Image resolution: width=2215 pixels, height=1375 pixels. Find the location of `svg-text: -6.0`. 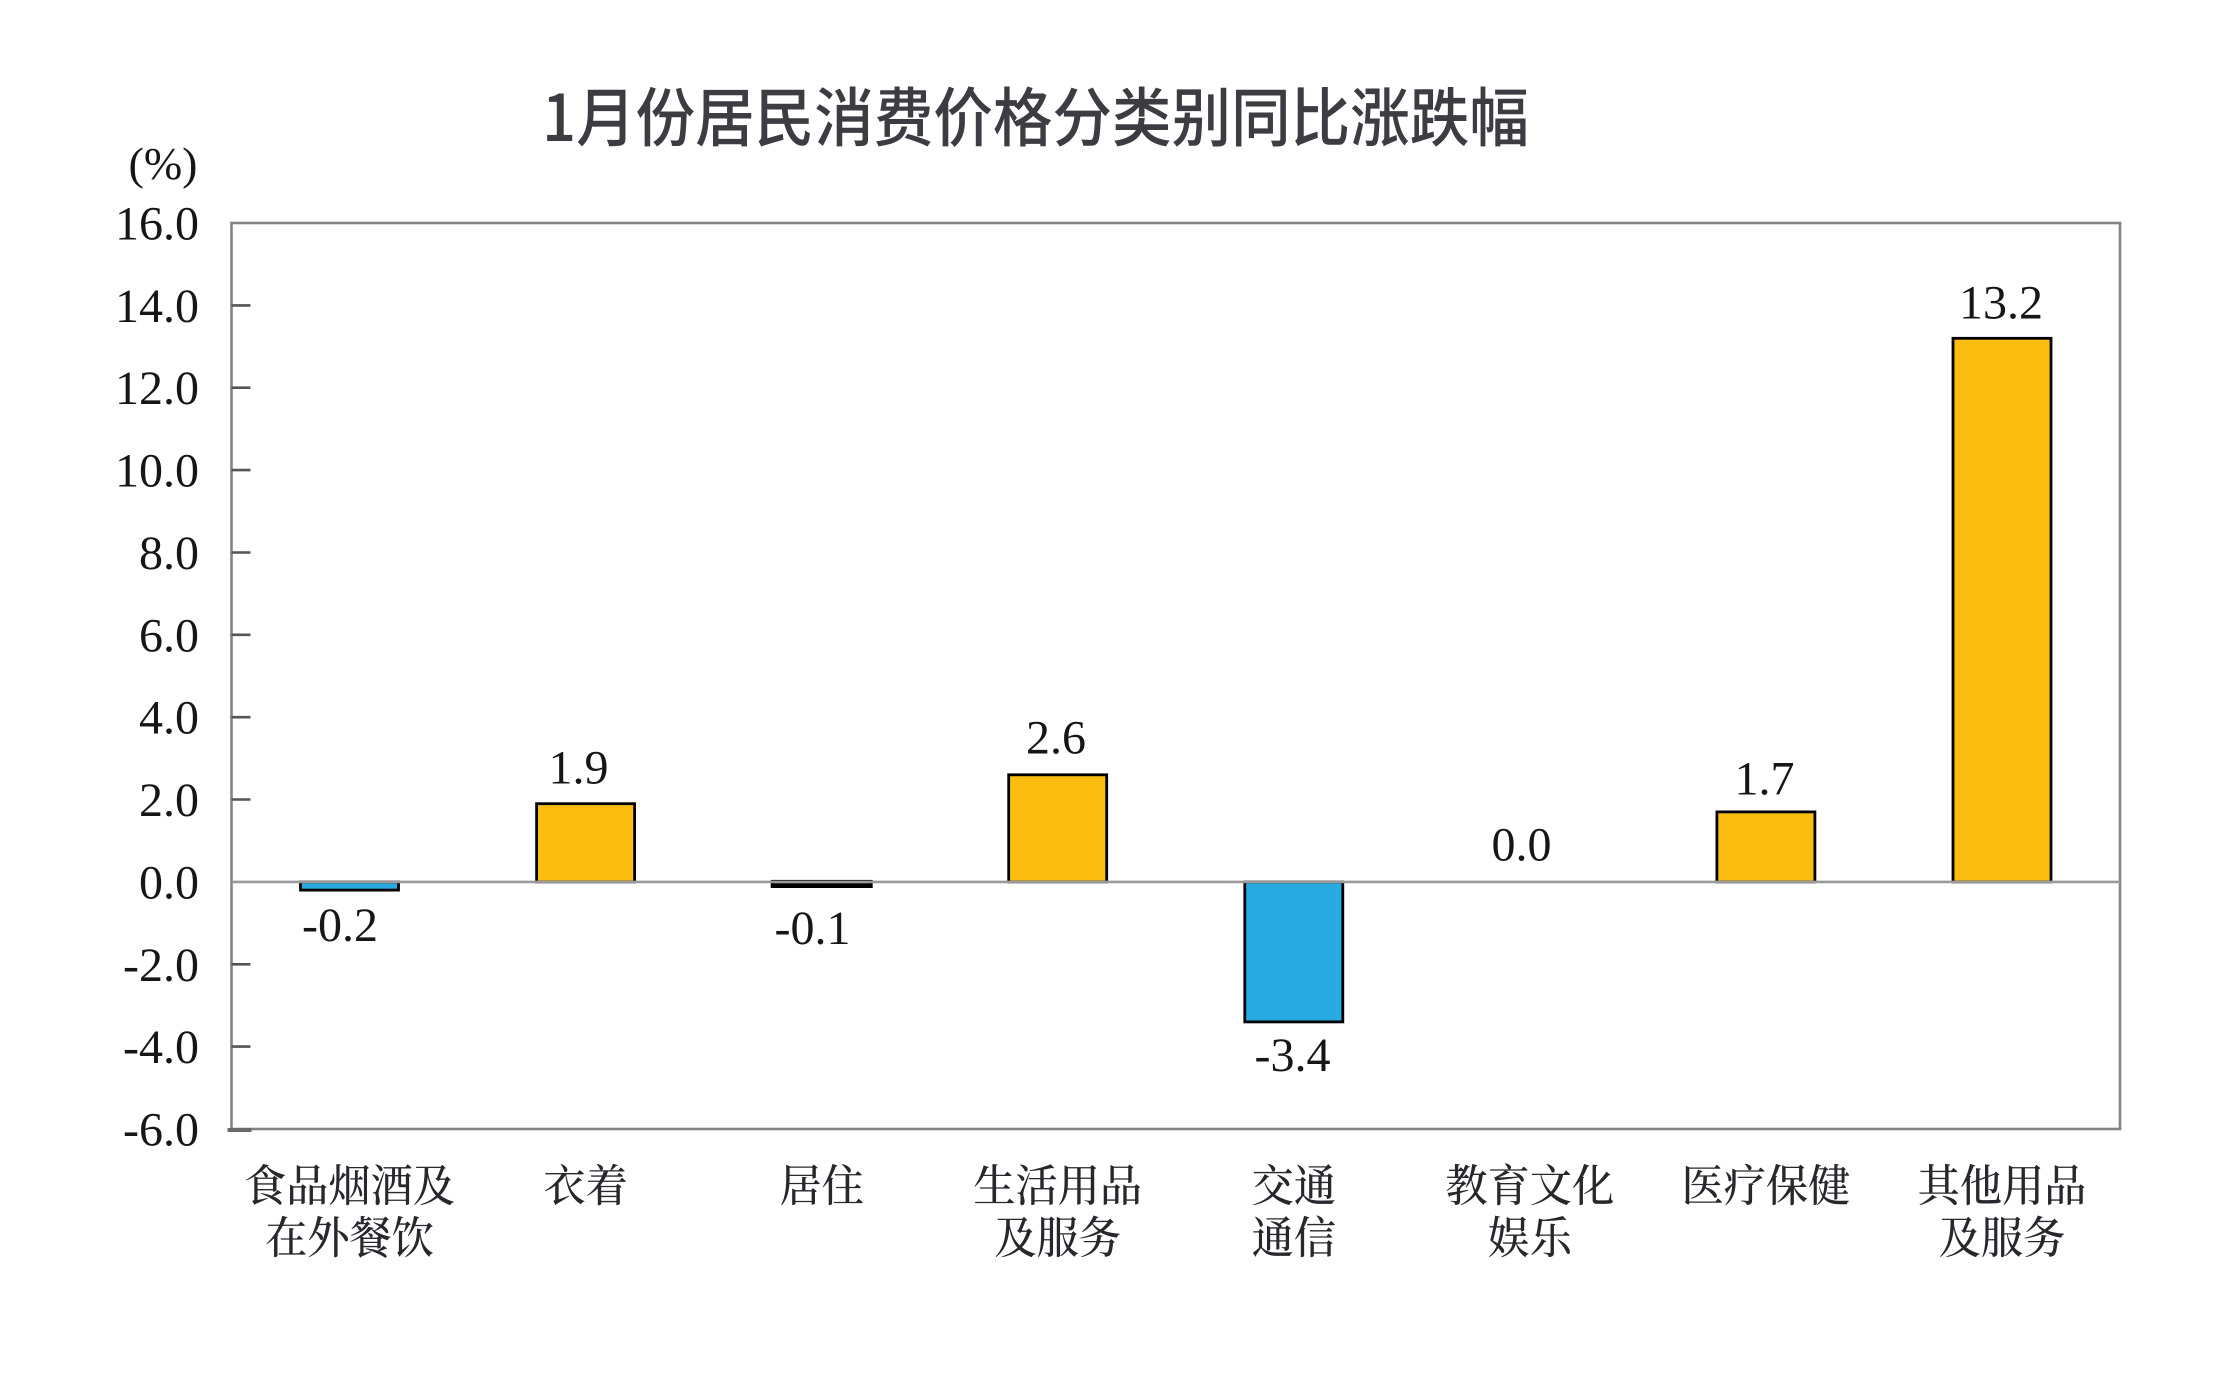

svg-text: -6.0 is located at coordinates (161, 1130).